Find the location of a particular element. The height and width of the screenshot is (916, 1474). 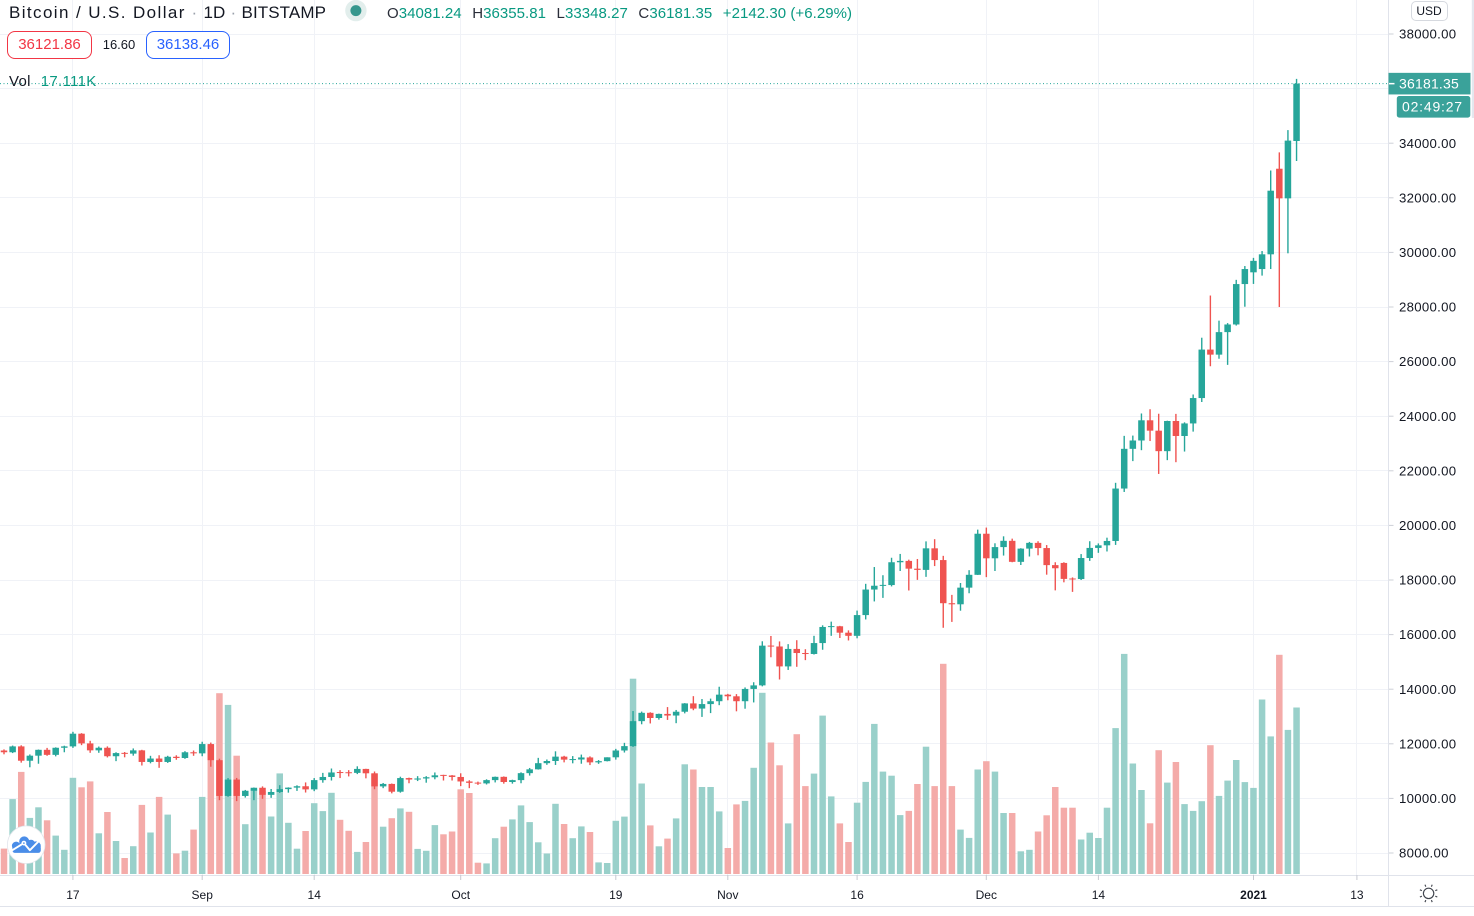

svg-text: 10000.00 is located at coordinates (1427, 798).